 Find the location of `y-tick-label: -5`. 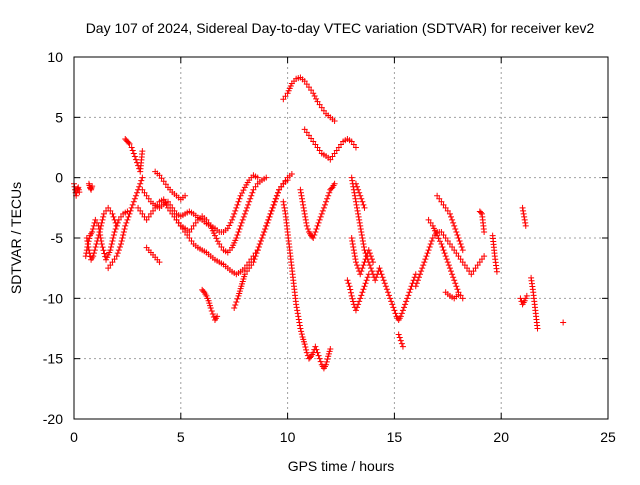

y-tick-label: -5 is located at coordinates (57, 238).